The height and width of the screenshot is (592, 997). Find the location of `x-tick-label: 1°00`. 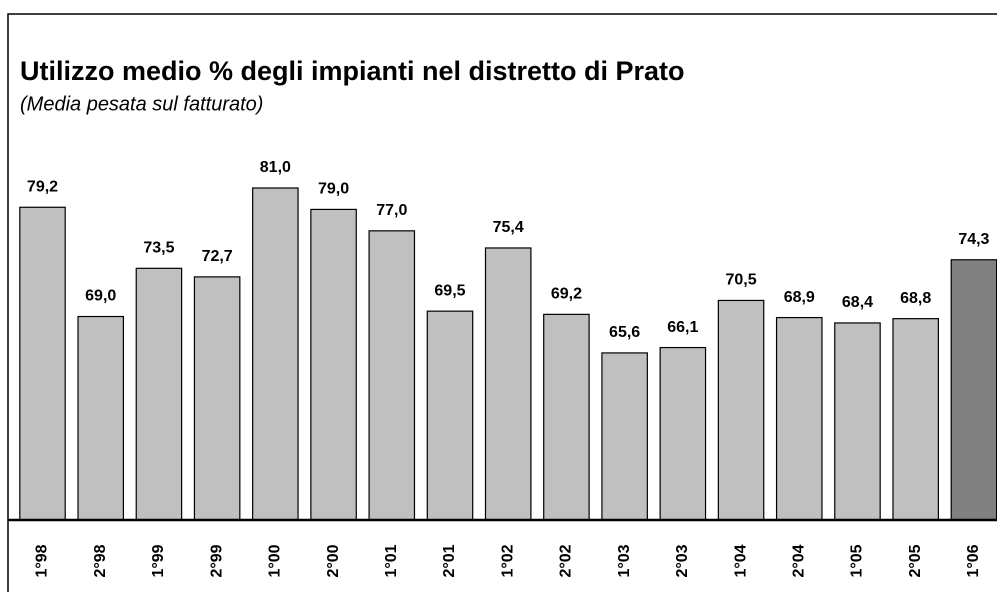

x-tick-label: 1°00 is located at coordinates (275, 560).